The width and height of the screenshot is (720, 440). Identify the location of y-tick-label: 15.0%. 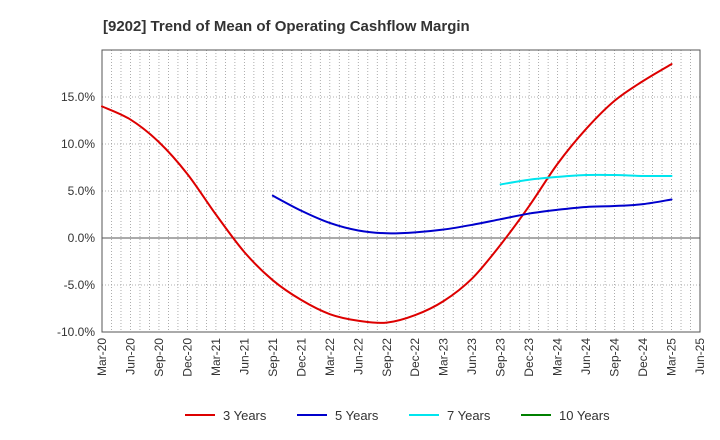
(78, 97).